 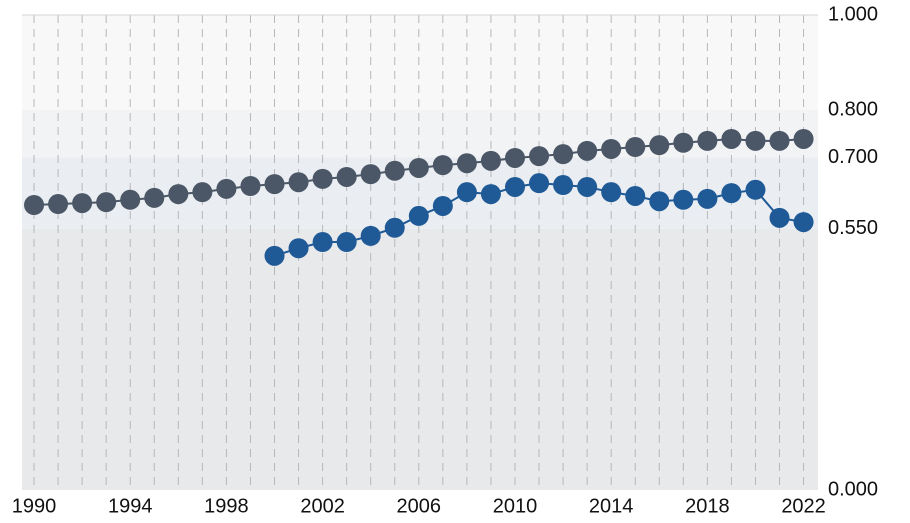 I want to click on y-tick-label: 0.550, so click(x=853, y=228).